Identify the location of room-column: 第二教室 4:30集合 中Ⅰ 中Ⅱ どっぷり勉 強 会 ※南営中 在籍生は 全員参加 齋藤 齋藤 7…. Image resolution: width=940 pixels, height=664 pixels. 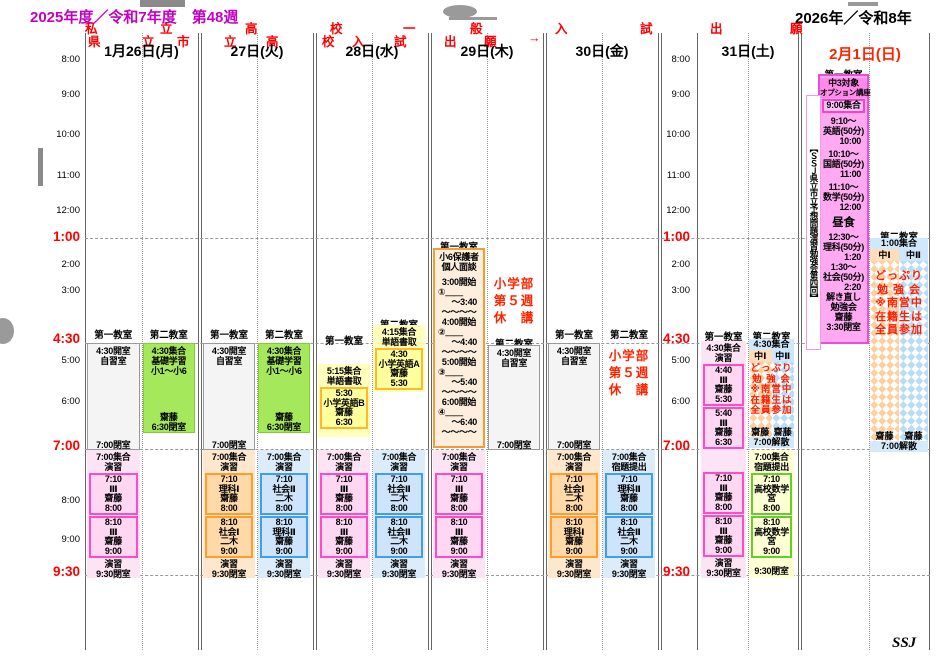
(771, 327).